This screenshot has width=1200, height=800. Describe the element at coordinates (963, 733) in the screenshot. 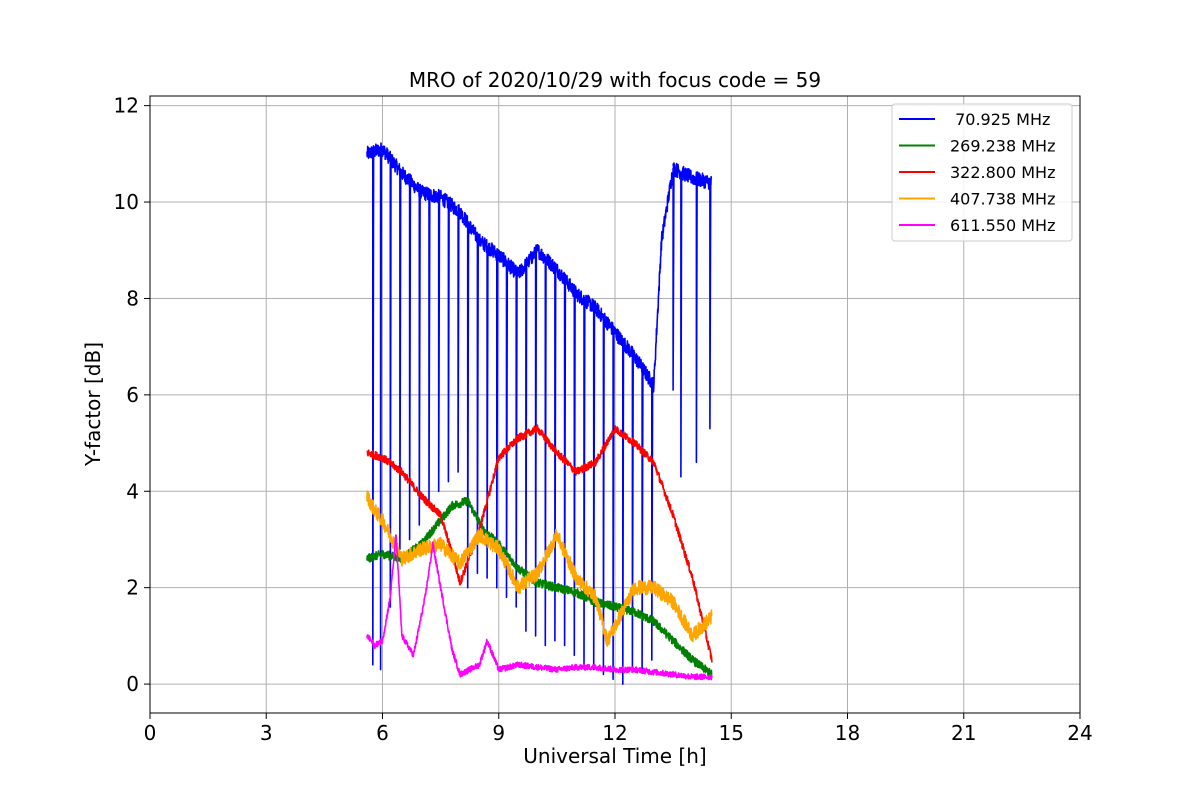

I see `x-tick-label: 21` at that location.